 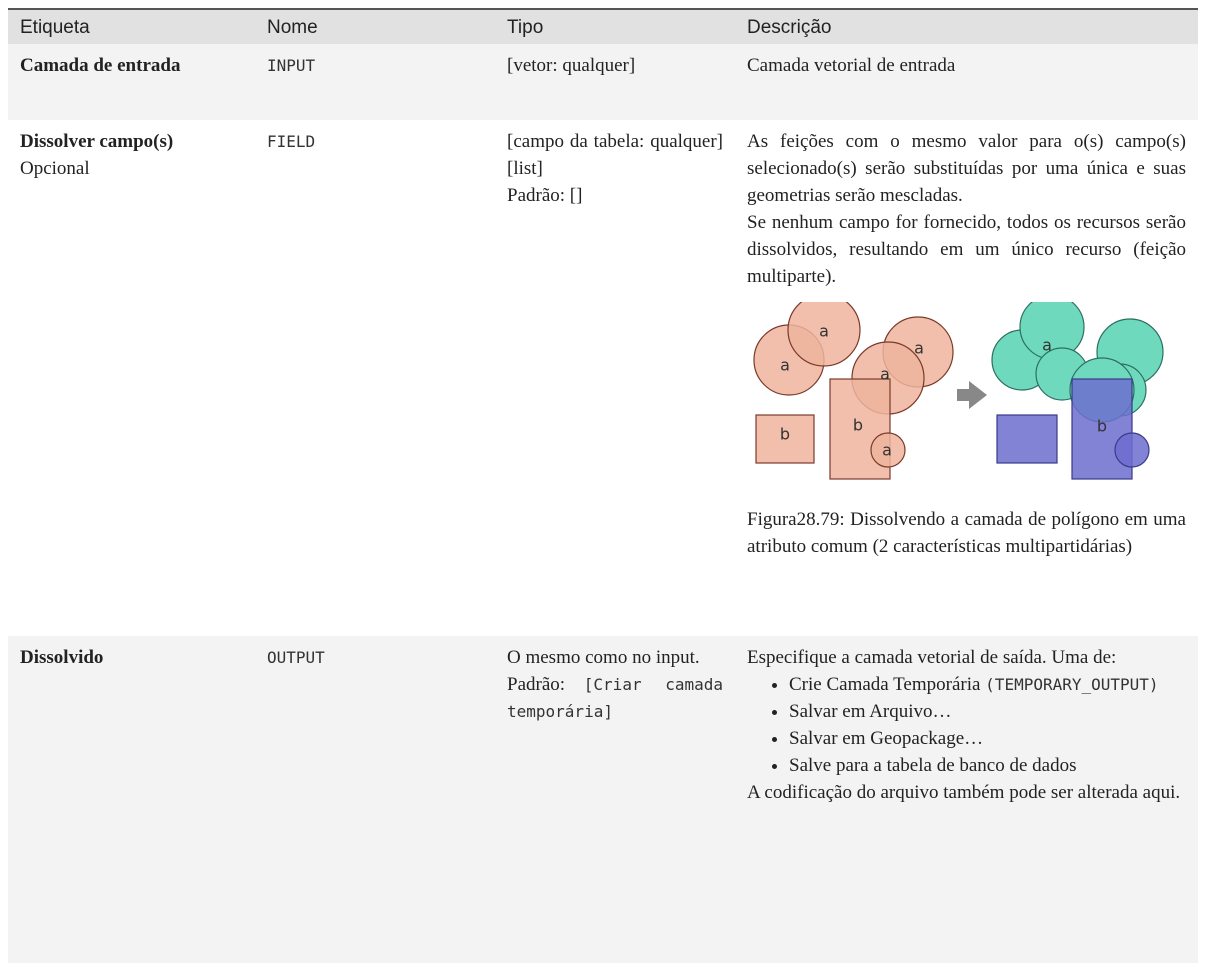 I want to click on default-label: Padrão:, so click(x=536, y=684).